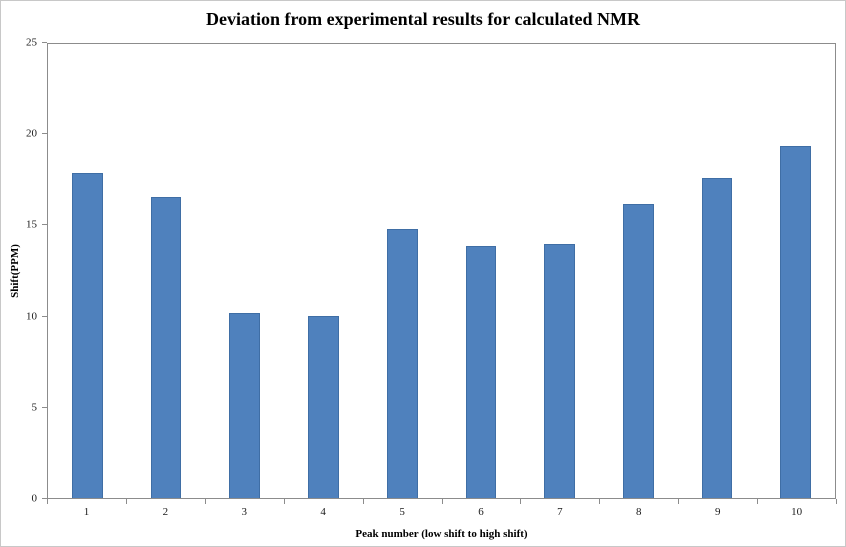  Describe the element at coordinates (639, 512) in the screenshot. I see `x-tick-label: 8` at that location.